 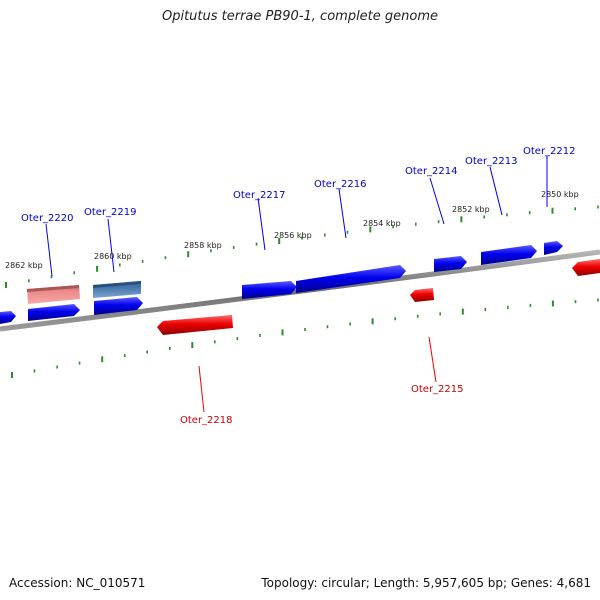 What do you see at coordinates (203, 245) in the screenshot?
I see `scale-label-2858: 2858 kbp` at bounding box center [203, 245].